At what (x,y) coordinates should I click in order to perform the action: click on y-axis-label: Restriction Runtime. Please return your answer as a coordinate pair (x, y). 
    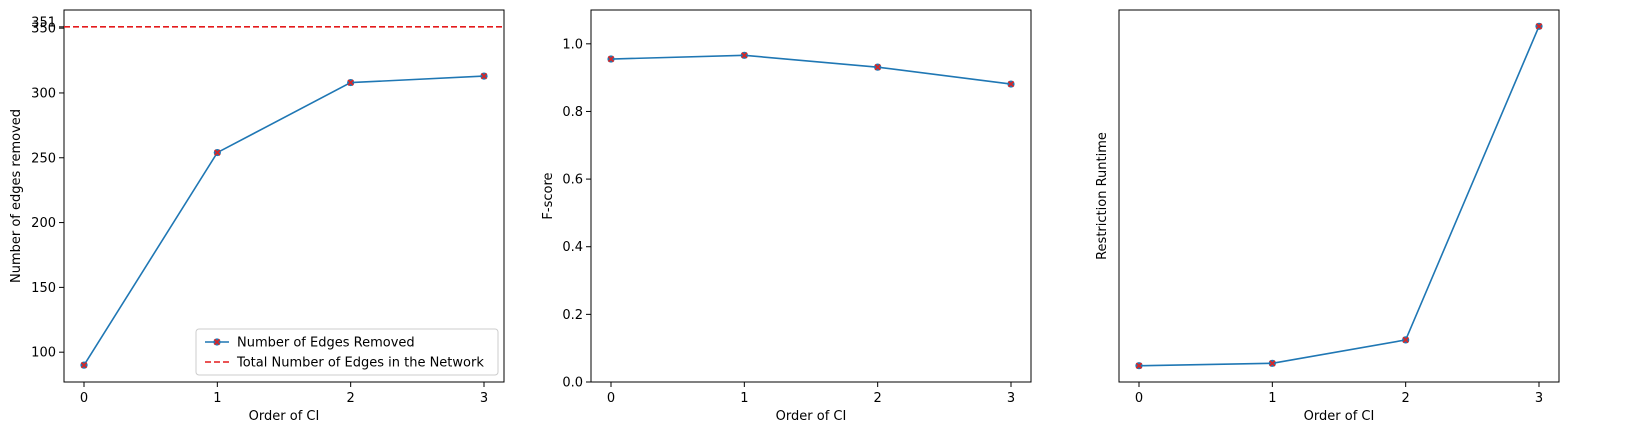
    Looking at the image, I should click on (1102, 196).